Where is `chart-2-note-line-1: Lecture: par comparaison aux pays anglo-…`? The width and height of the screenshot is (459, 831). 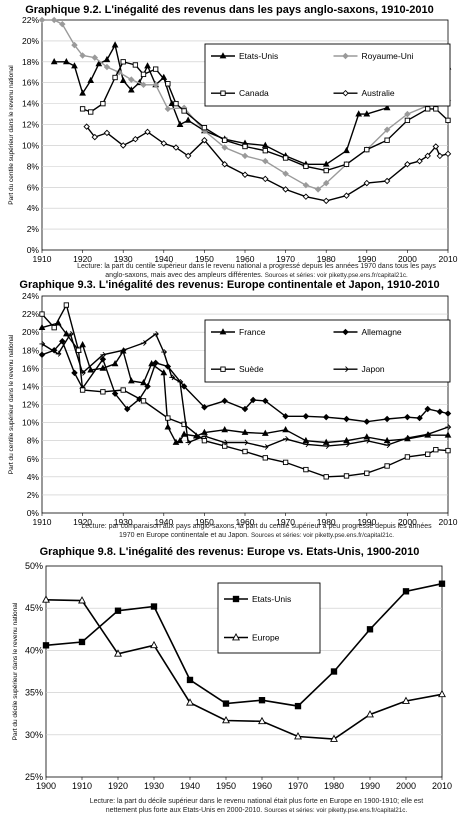 chart-2-note-line-1: Lecture: par comparaison aux pays anglo-… is located at coordinates (256, 526).